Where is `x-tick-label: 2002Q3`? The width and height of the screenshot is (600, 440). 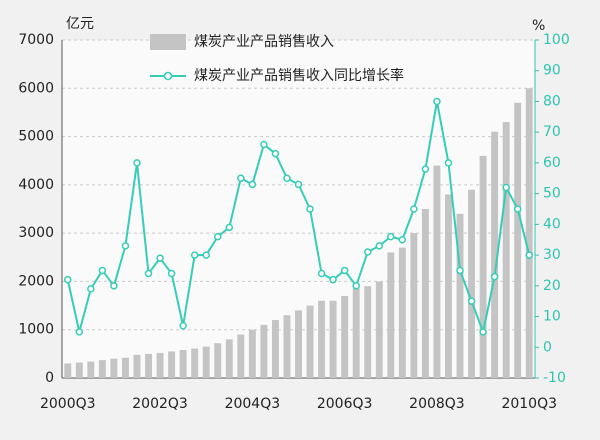 x-tick-label: 2002Q3 is located at coordinates (160, 404).